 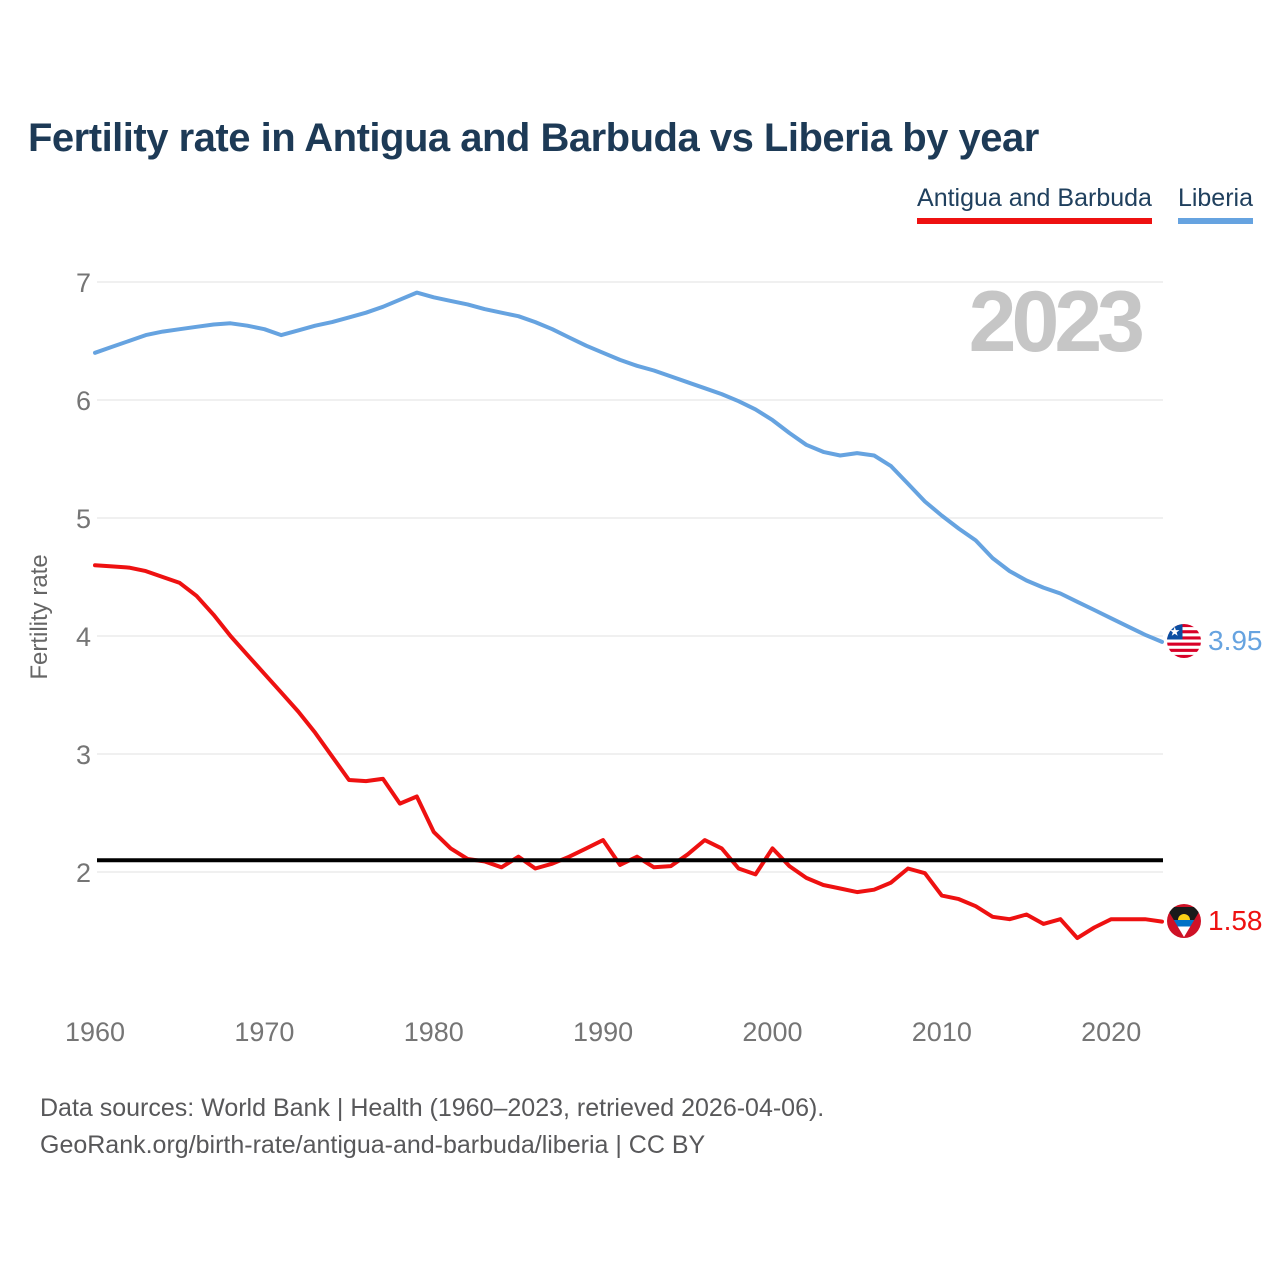 I want to click on x-axis-tick-labels: 1960 1970 1980 1990 2000 2010 2020, so click(x=603, y=1032).